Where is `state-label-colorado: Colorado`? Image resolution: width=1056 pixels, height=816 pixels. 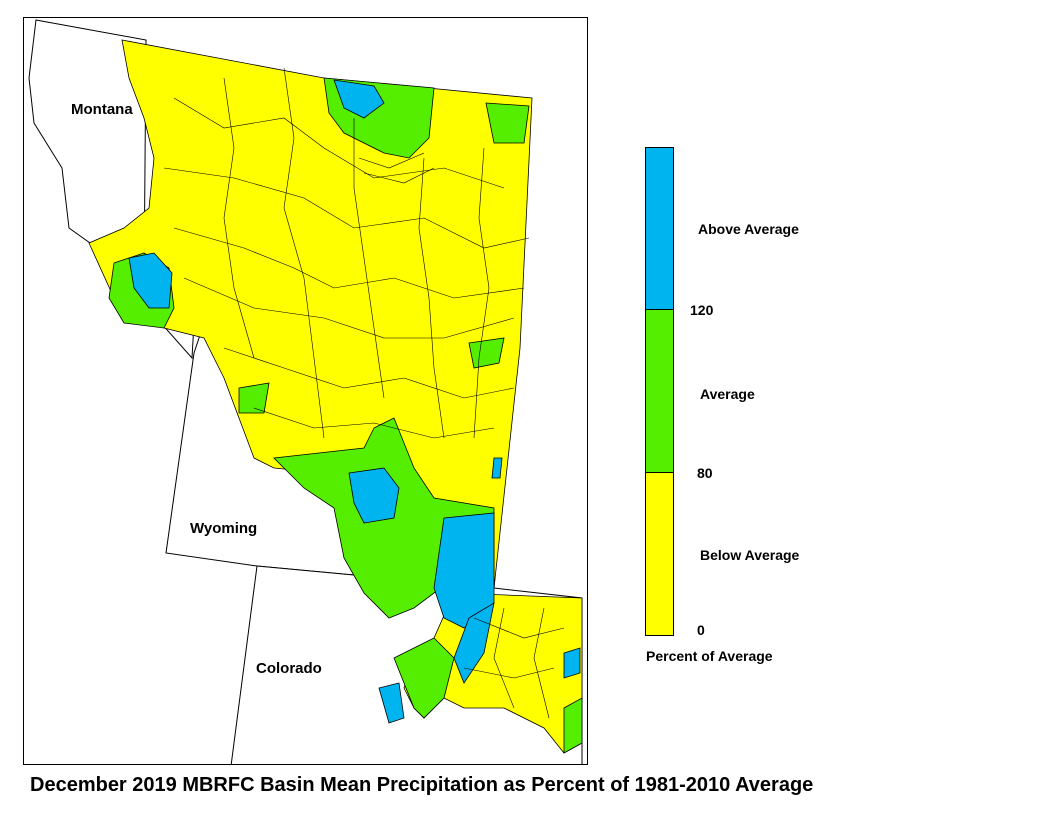 state-label-colorado: Colorado is located at coordinates (289, 668).